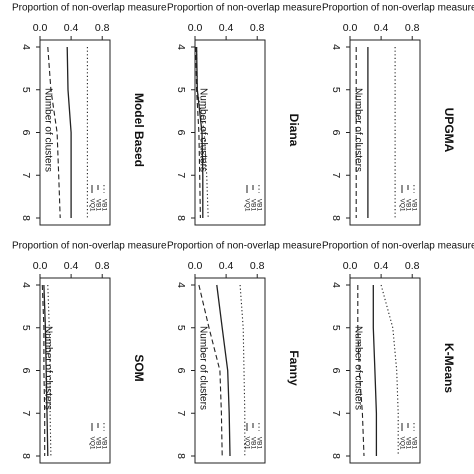  Describe the element at coordinates (449, 368) in the screenshot. I see `panel-title: K-Means` at that location.